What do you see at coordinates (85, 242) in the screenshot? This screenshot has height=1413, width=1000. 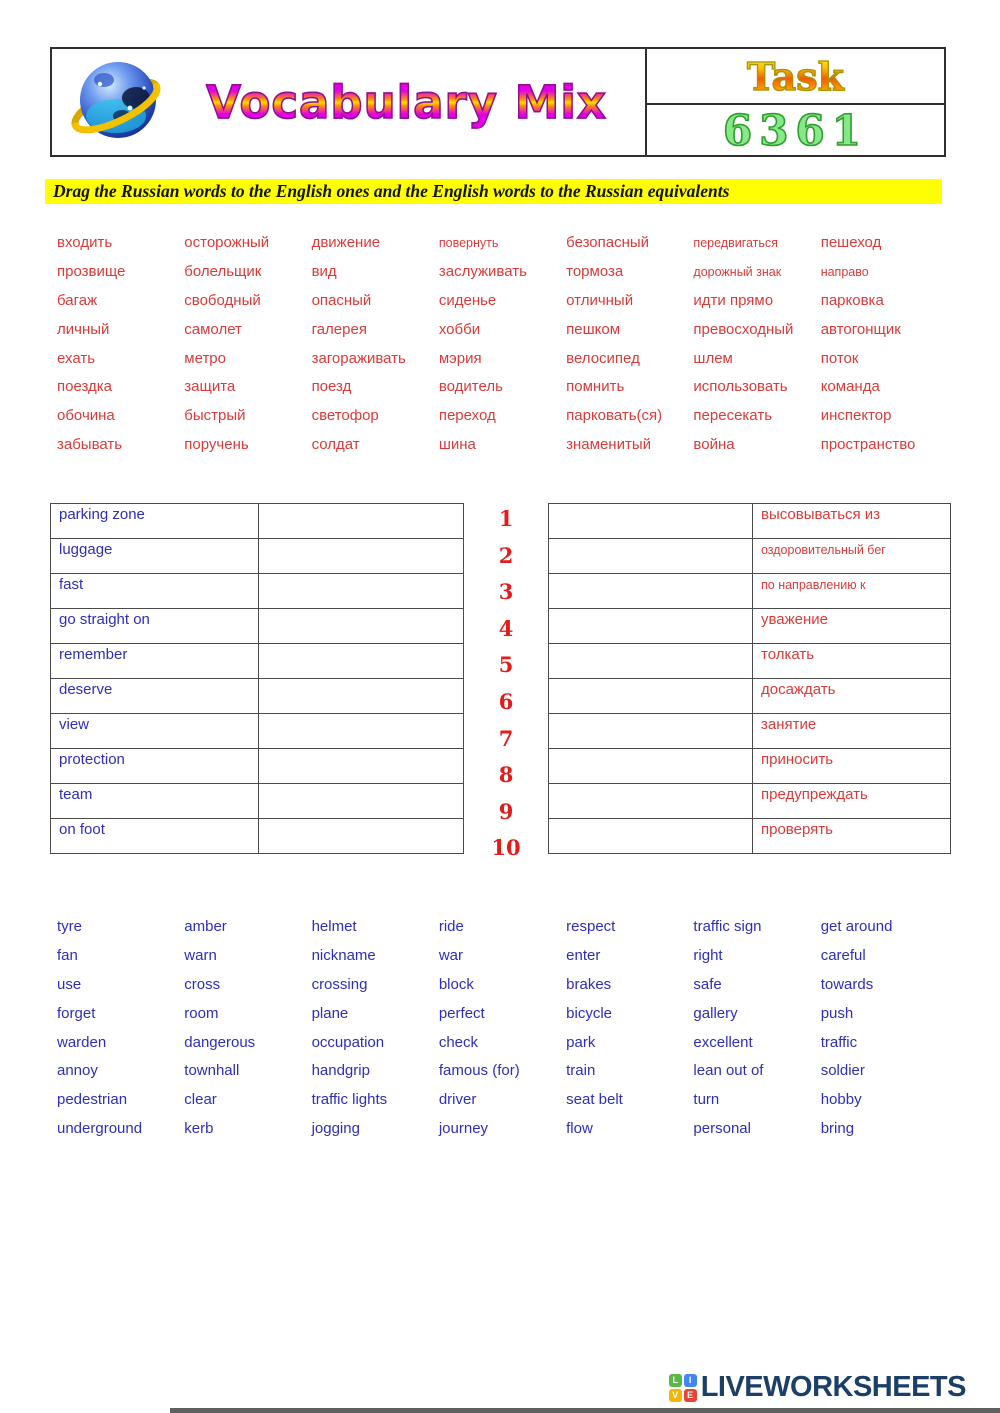 I see `russian-word: входить` at bounding box center [85, 242].